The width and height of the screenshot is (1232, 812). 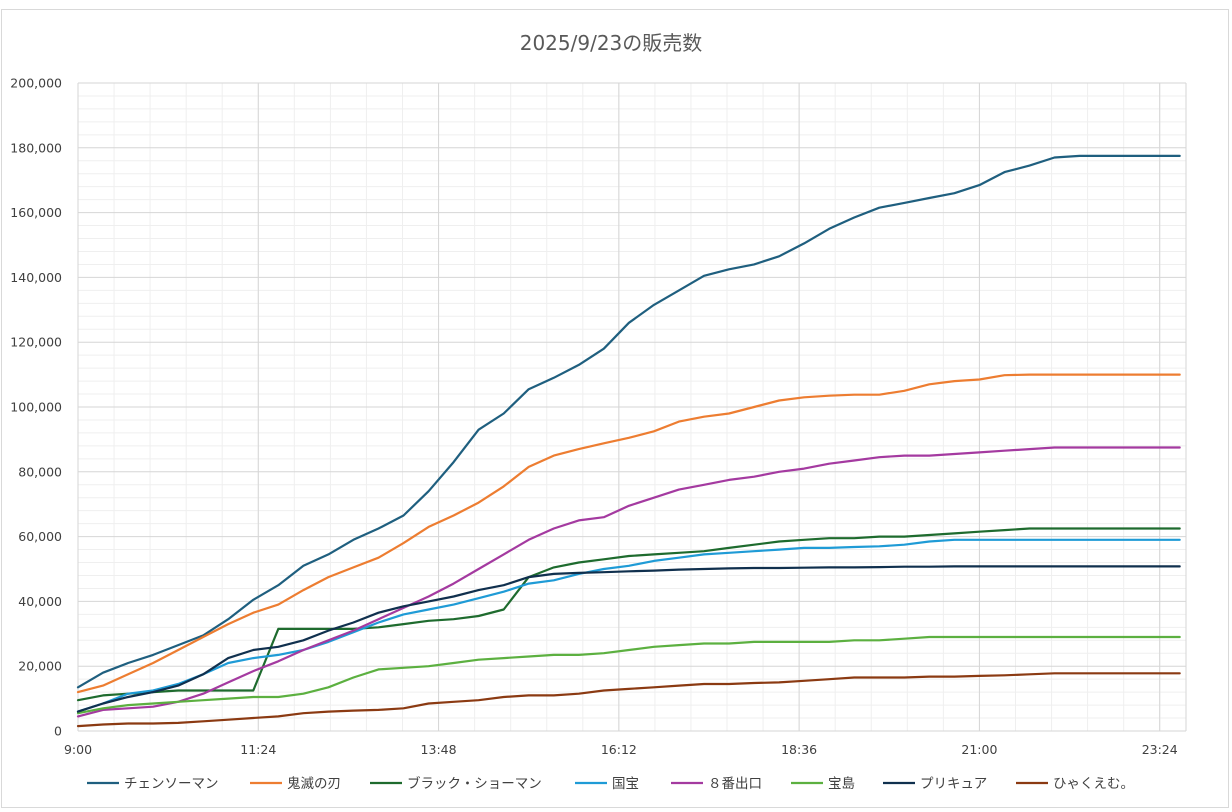 I want to click on legend: チェンソーマン 鬼滅の刃 ブラック・ショーマン 国宝 ８番出口 宝島 プリキュア ひゃくえむ。, so click(x=610, y=783).